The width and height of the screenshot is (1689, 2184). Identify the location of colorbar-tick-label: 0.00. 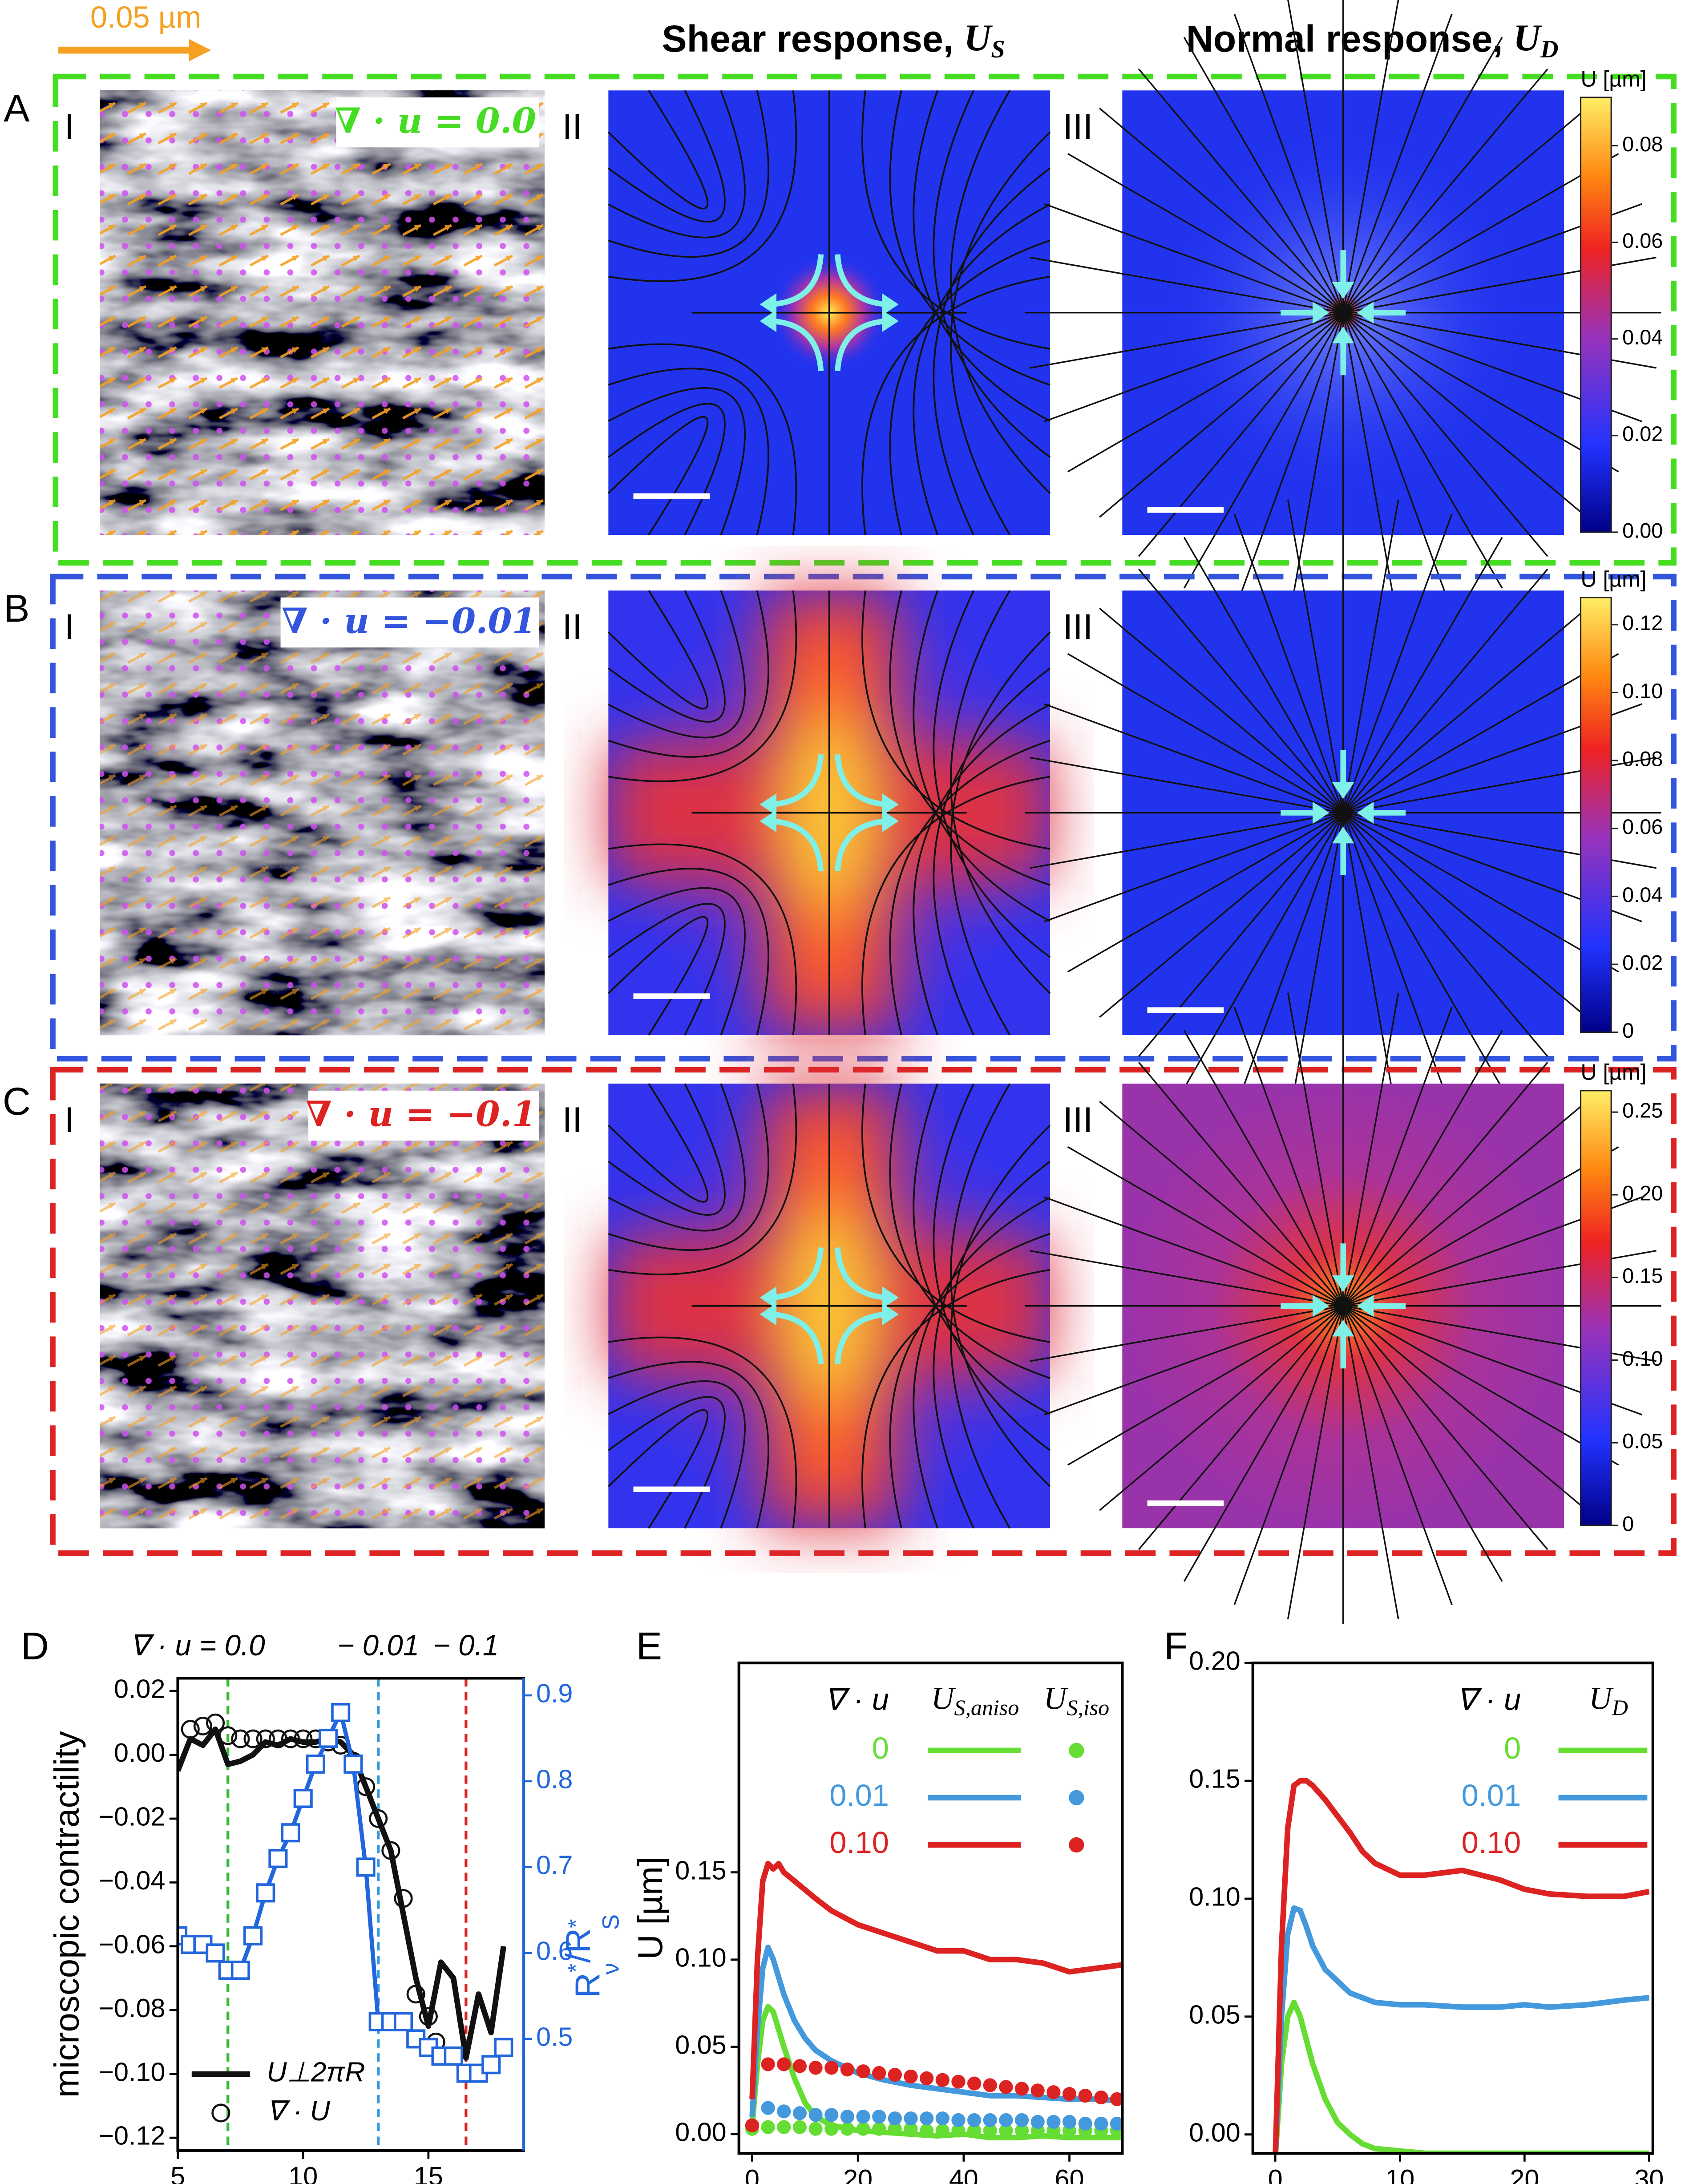
(1642, 530).